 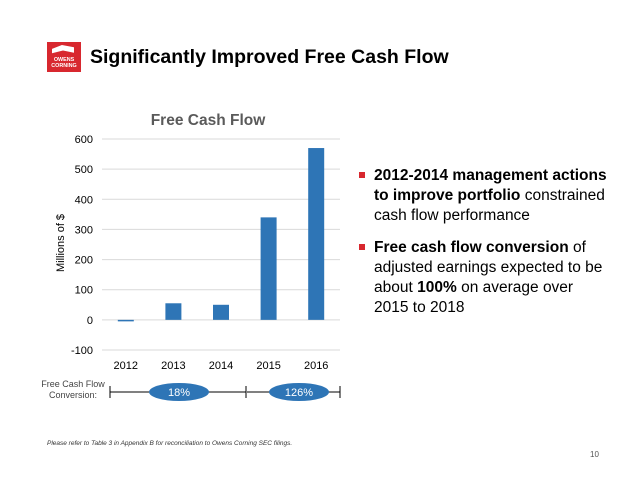 I want to click on y-tick-label: -100, so click(x=82, y=351).